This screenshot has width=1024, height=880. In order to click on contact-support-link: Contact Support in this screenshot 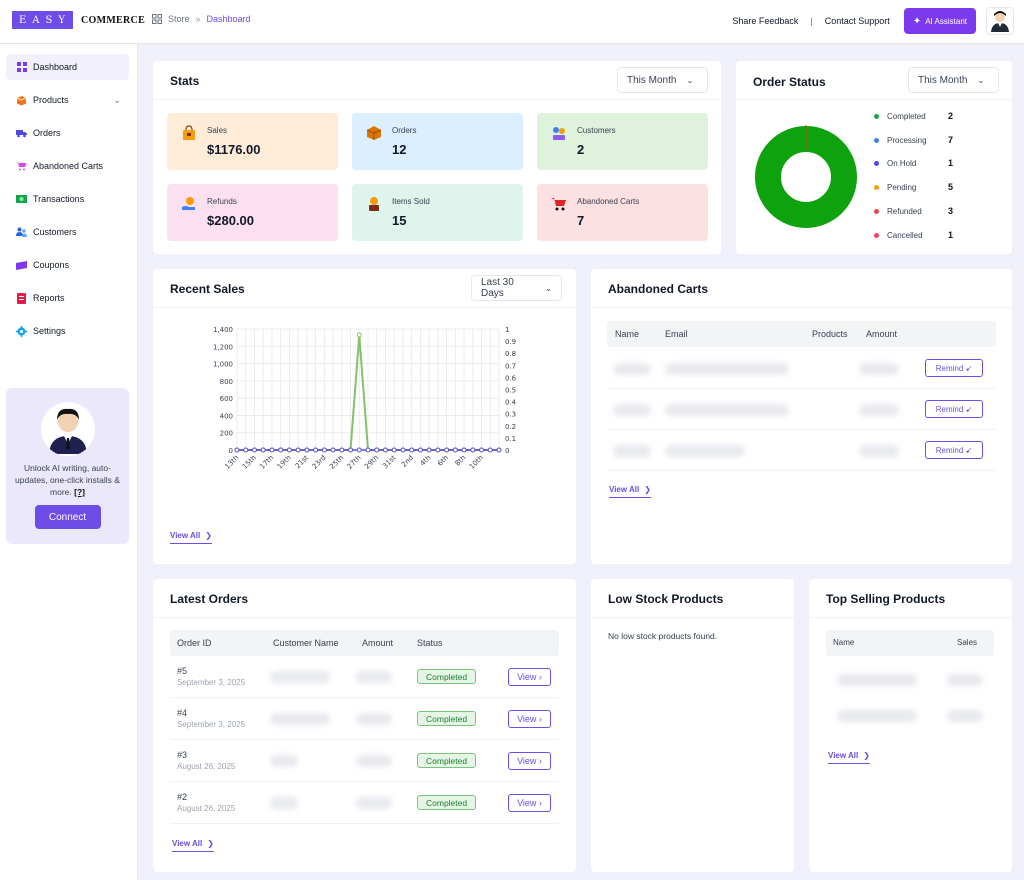, I will do `click(857, 21)`.